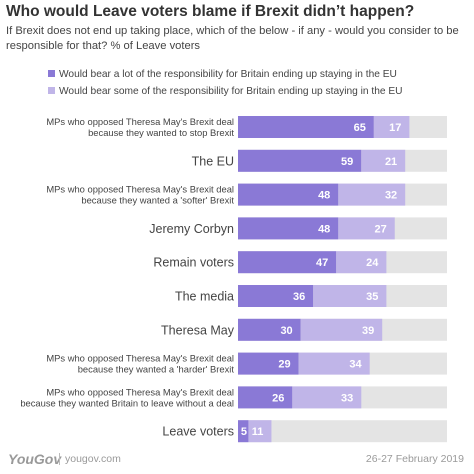 The height and width of the screenshot is (474, 474). I want to click on data-label-a-lot: 65, so click(360, 128).